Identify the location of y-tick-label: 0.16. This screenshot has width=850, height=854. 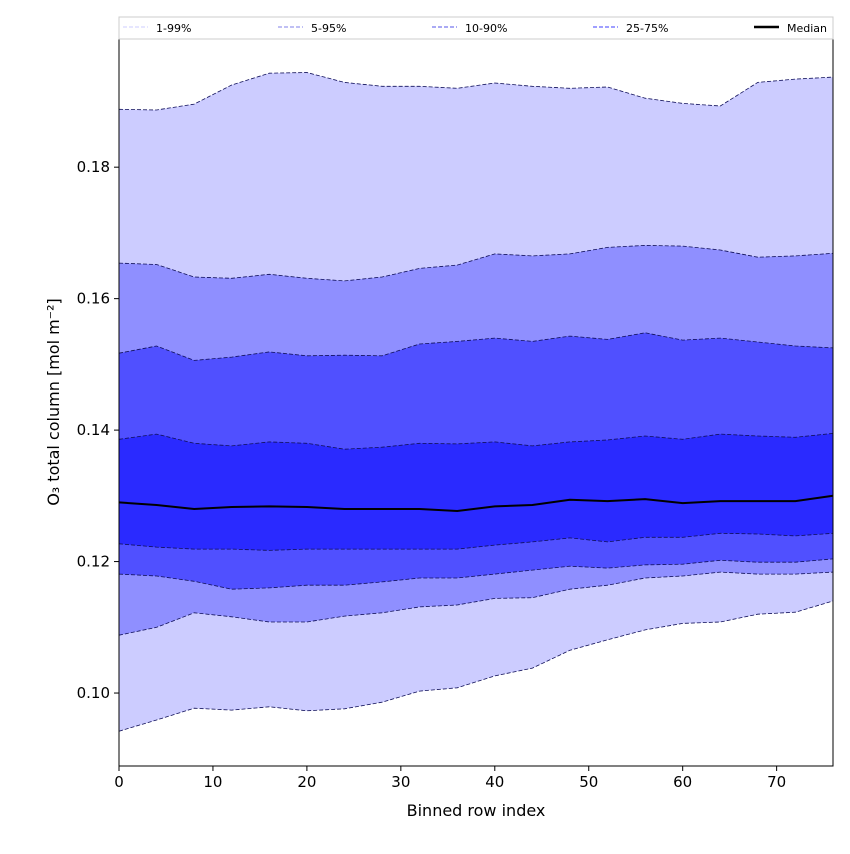
(93, 299).